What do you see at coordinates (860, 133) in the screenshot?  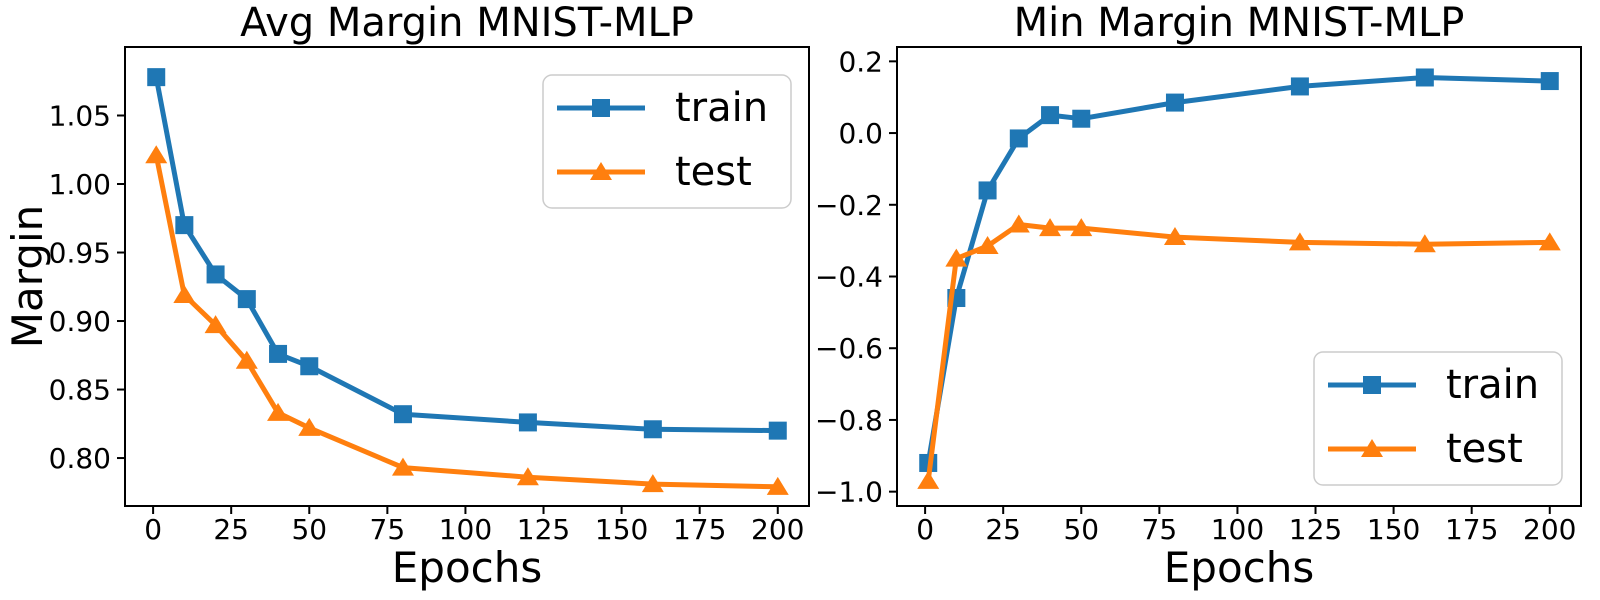 I see `y-tick-label: 0.0` at bounding box center [860, 133].